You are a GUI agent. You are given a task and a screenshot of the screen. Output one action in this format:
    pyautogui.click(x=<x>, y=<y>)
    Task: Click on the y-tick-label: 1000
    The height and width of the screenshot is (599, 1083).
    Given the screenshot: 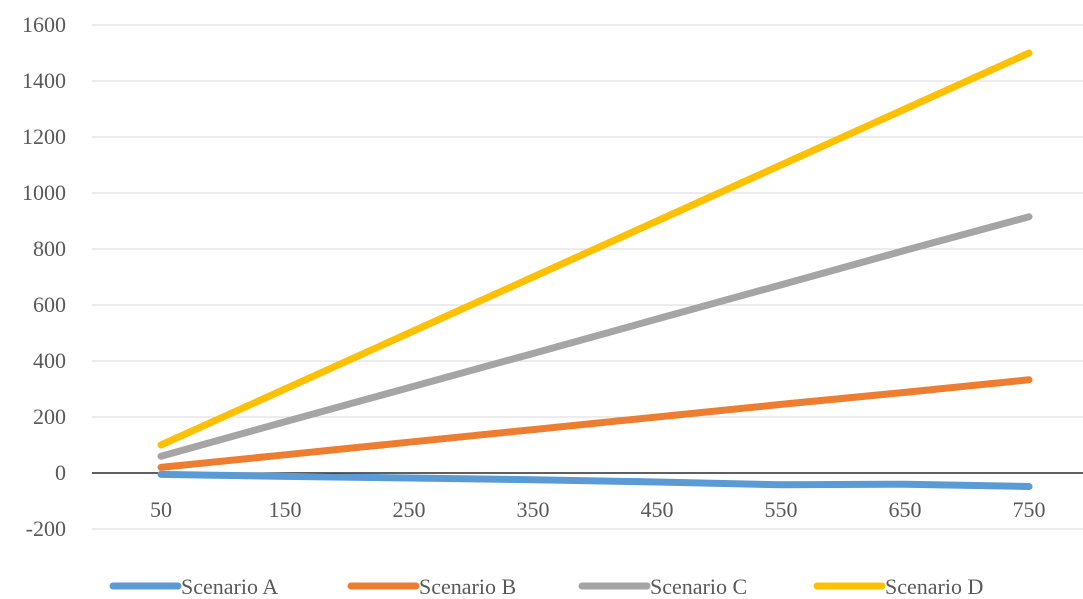 What is the action you would take?
    pyautogui.click(x=44, y=192)
    